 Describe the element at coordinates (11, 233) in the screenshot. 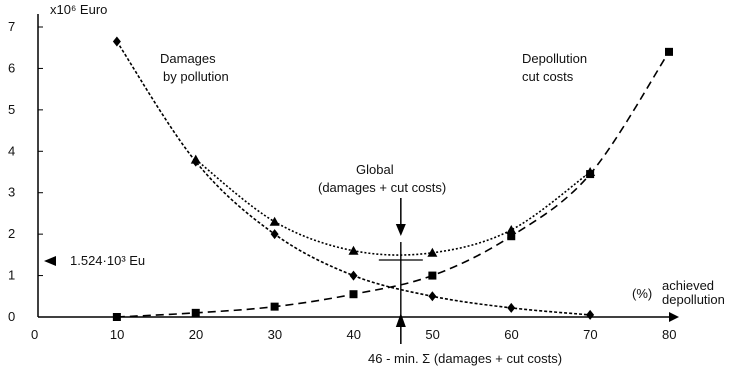

I see `y-tick-label-2: 2` at that location.